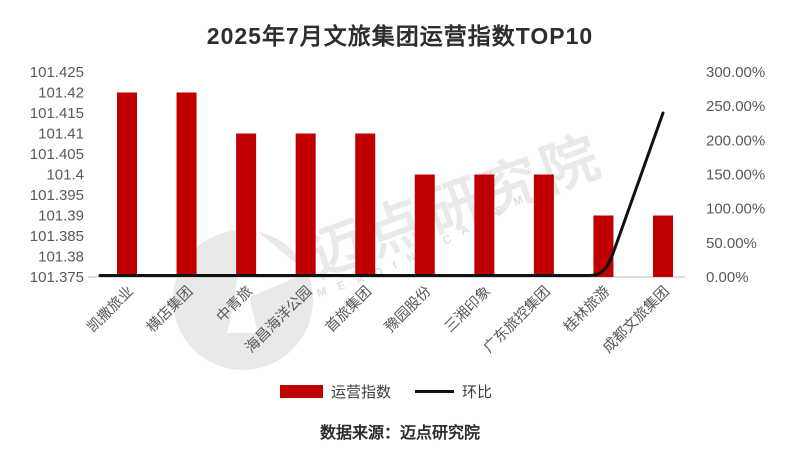 This screenshot has height=455, width=800. I want to click on data-source-note: 数据来源：迈点研究院, so click(399, 433).